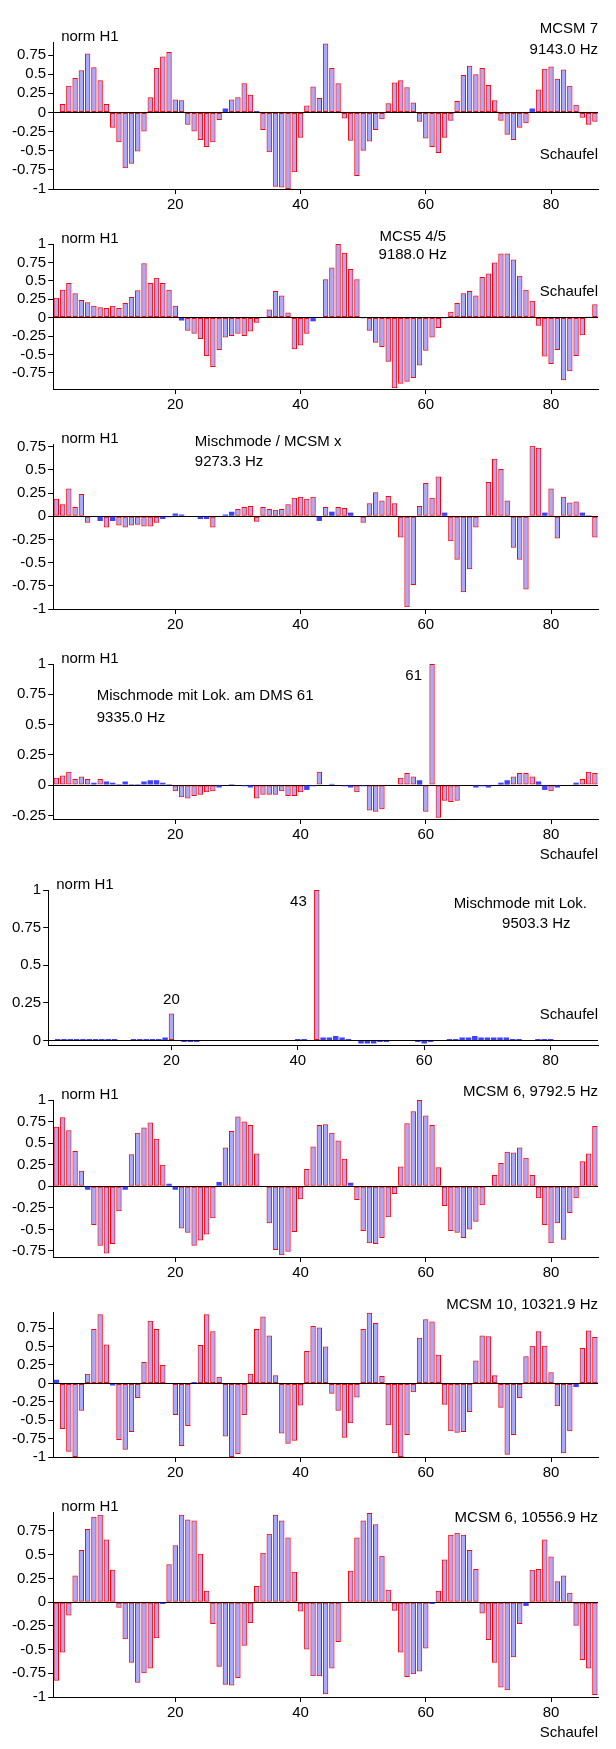 This screenshot has height=1749, width=616. I want to click on text: 9503.3 Hz, so click(536, 922).